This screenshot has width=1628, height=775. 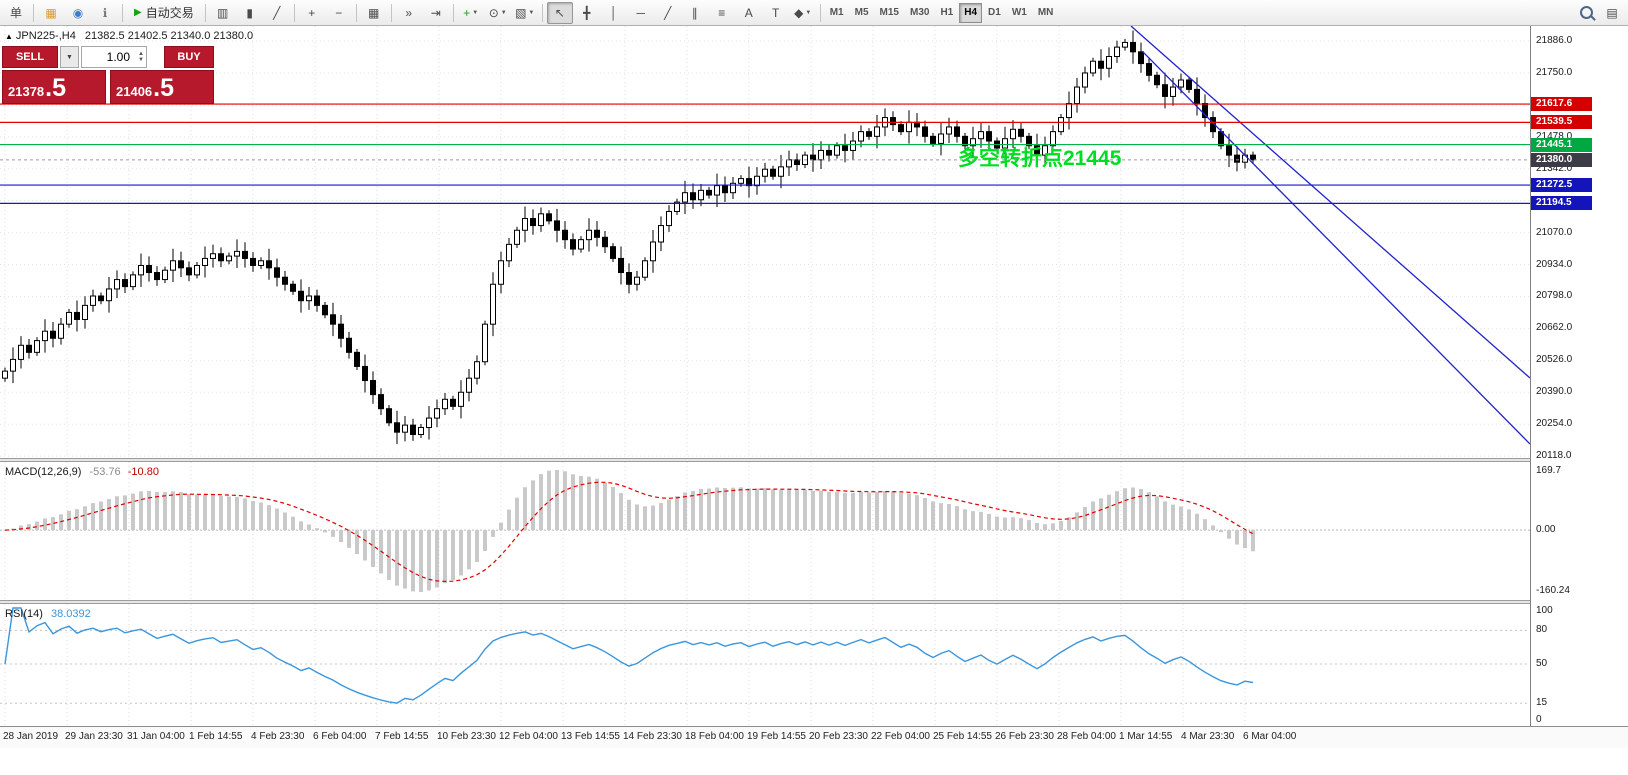 What do you see at coordinates (994, 12) in the screenshot?
I see `timeframe-d1: D1` at bounding box center [994, 12].